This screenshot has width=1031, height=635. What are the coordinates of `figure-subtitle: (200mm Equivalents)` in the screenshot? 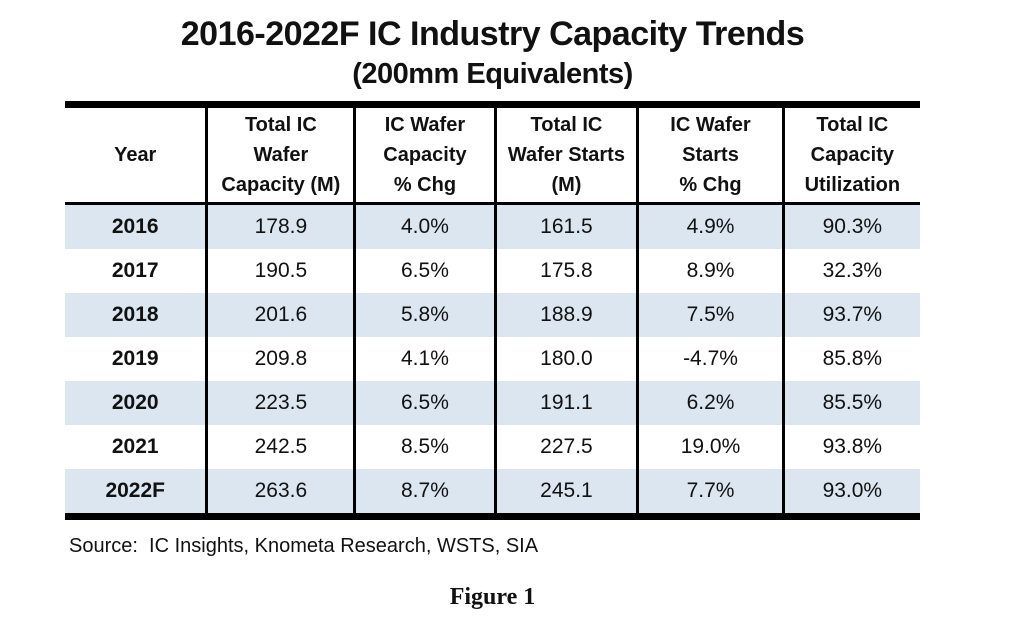 It's located at (492, 74).